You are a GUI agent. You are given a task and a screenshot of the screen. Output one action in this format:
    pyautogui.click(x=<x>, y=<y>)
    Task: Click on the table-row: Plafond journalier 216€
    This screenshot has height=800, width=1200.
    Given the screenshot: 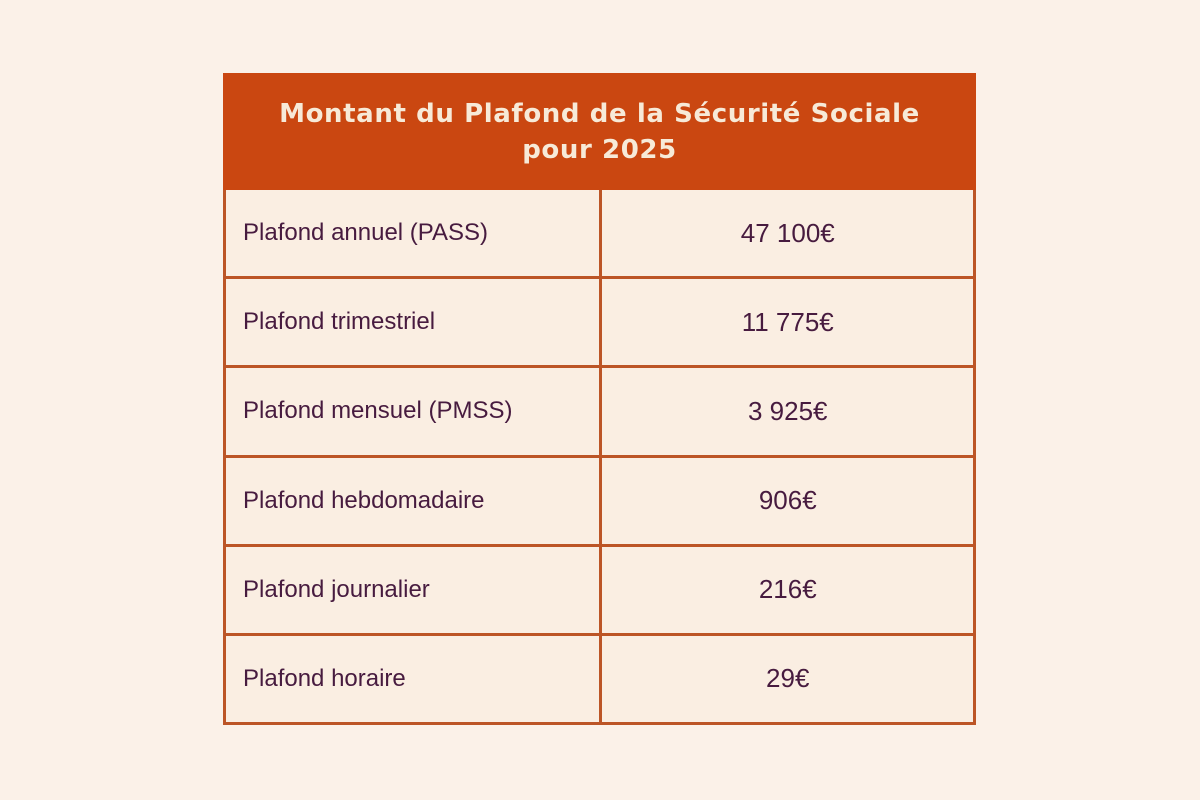 What is the action you would take?
    pyautogui.click(x=599, y=588)
    